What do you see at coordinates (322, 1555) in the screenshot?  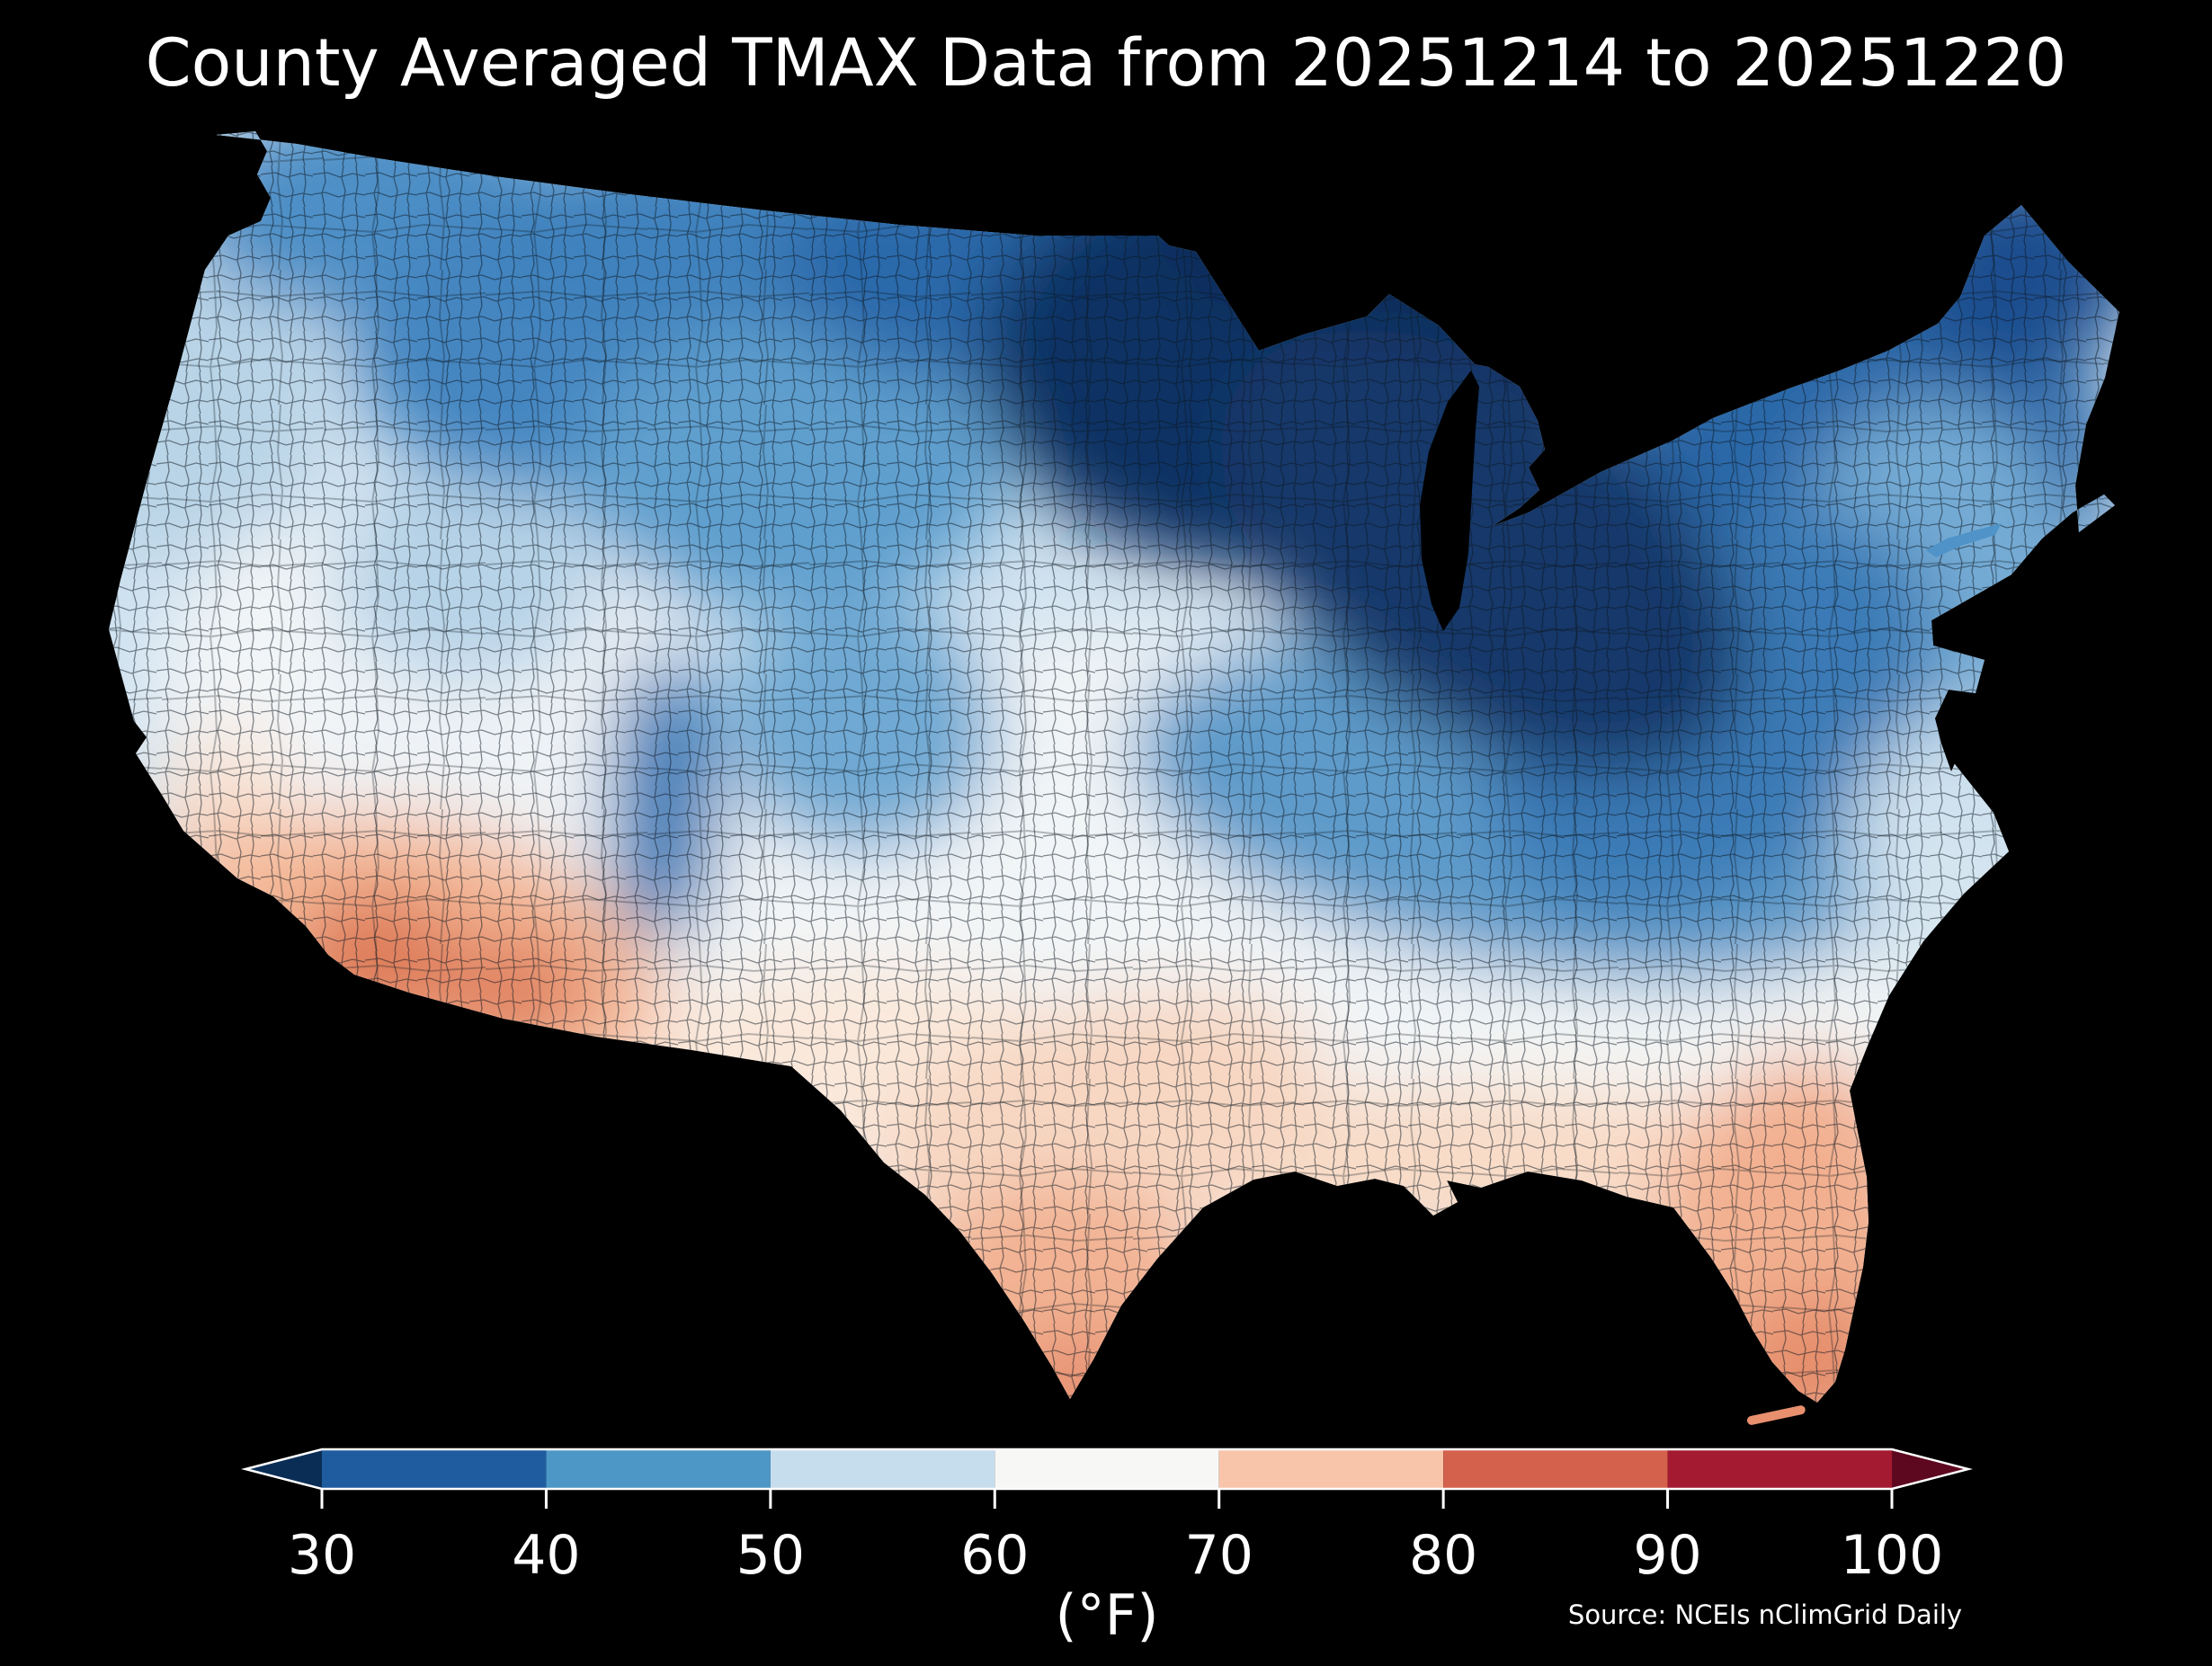 I see `colorbar-tick-label: 30` at bounding box center [322, 1555].